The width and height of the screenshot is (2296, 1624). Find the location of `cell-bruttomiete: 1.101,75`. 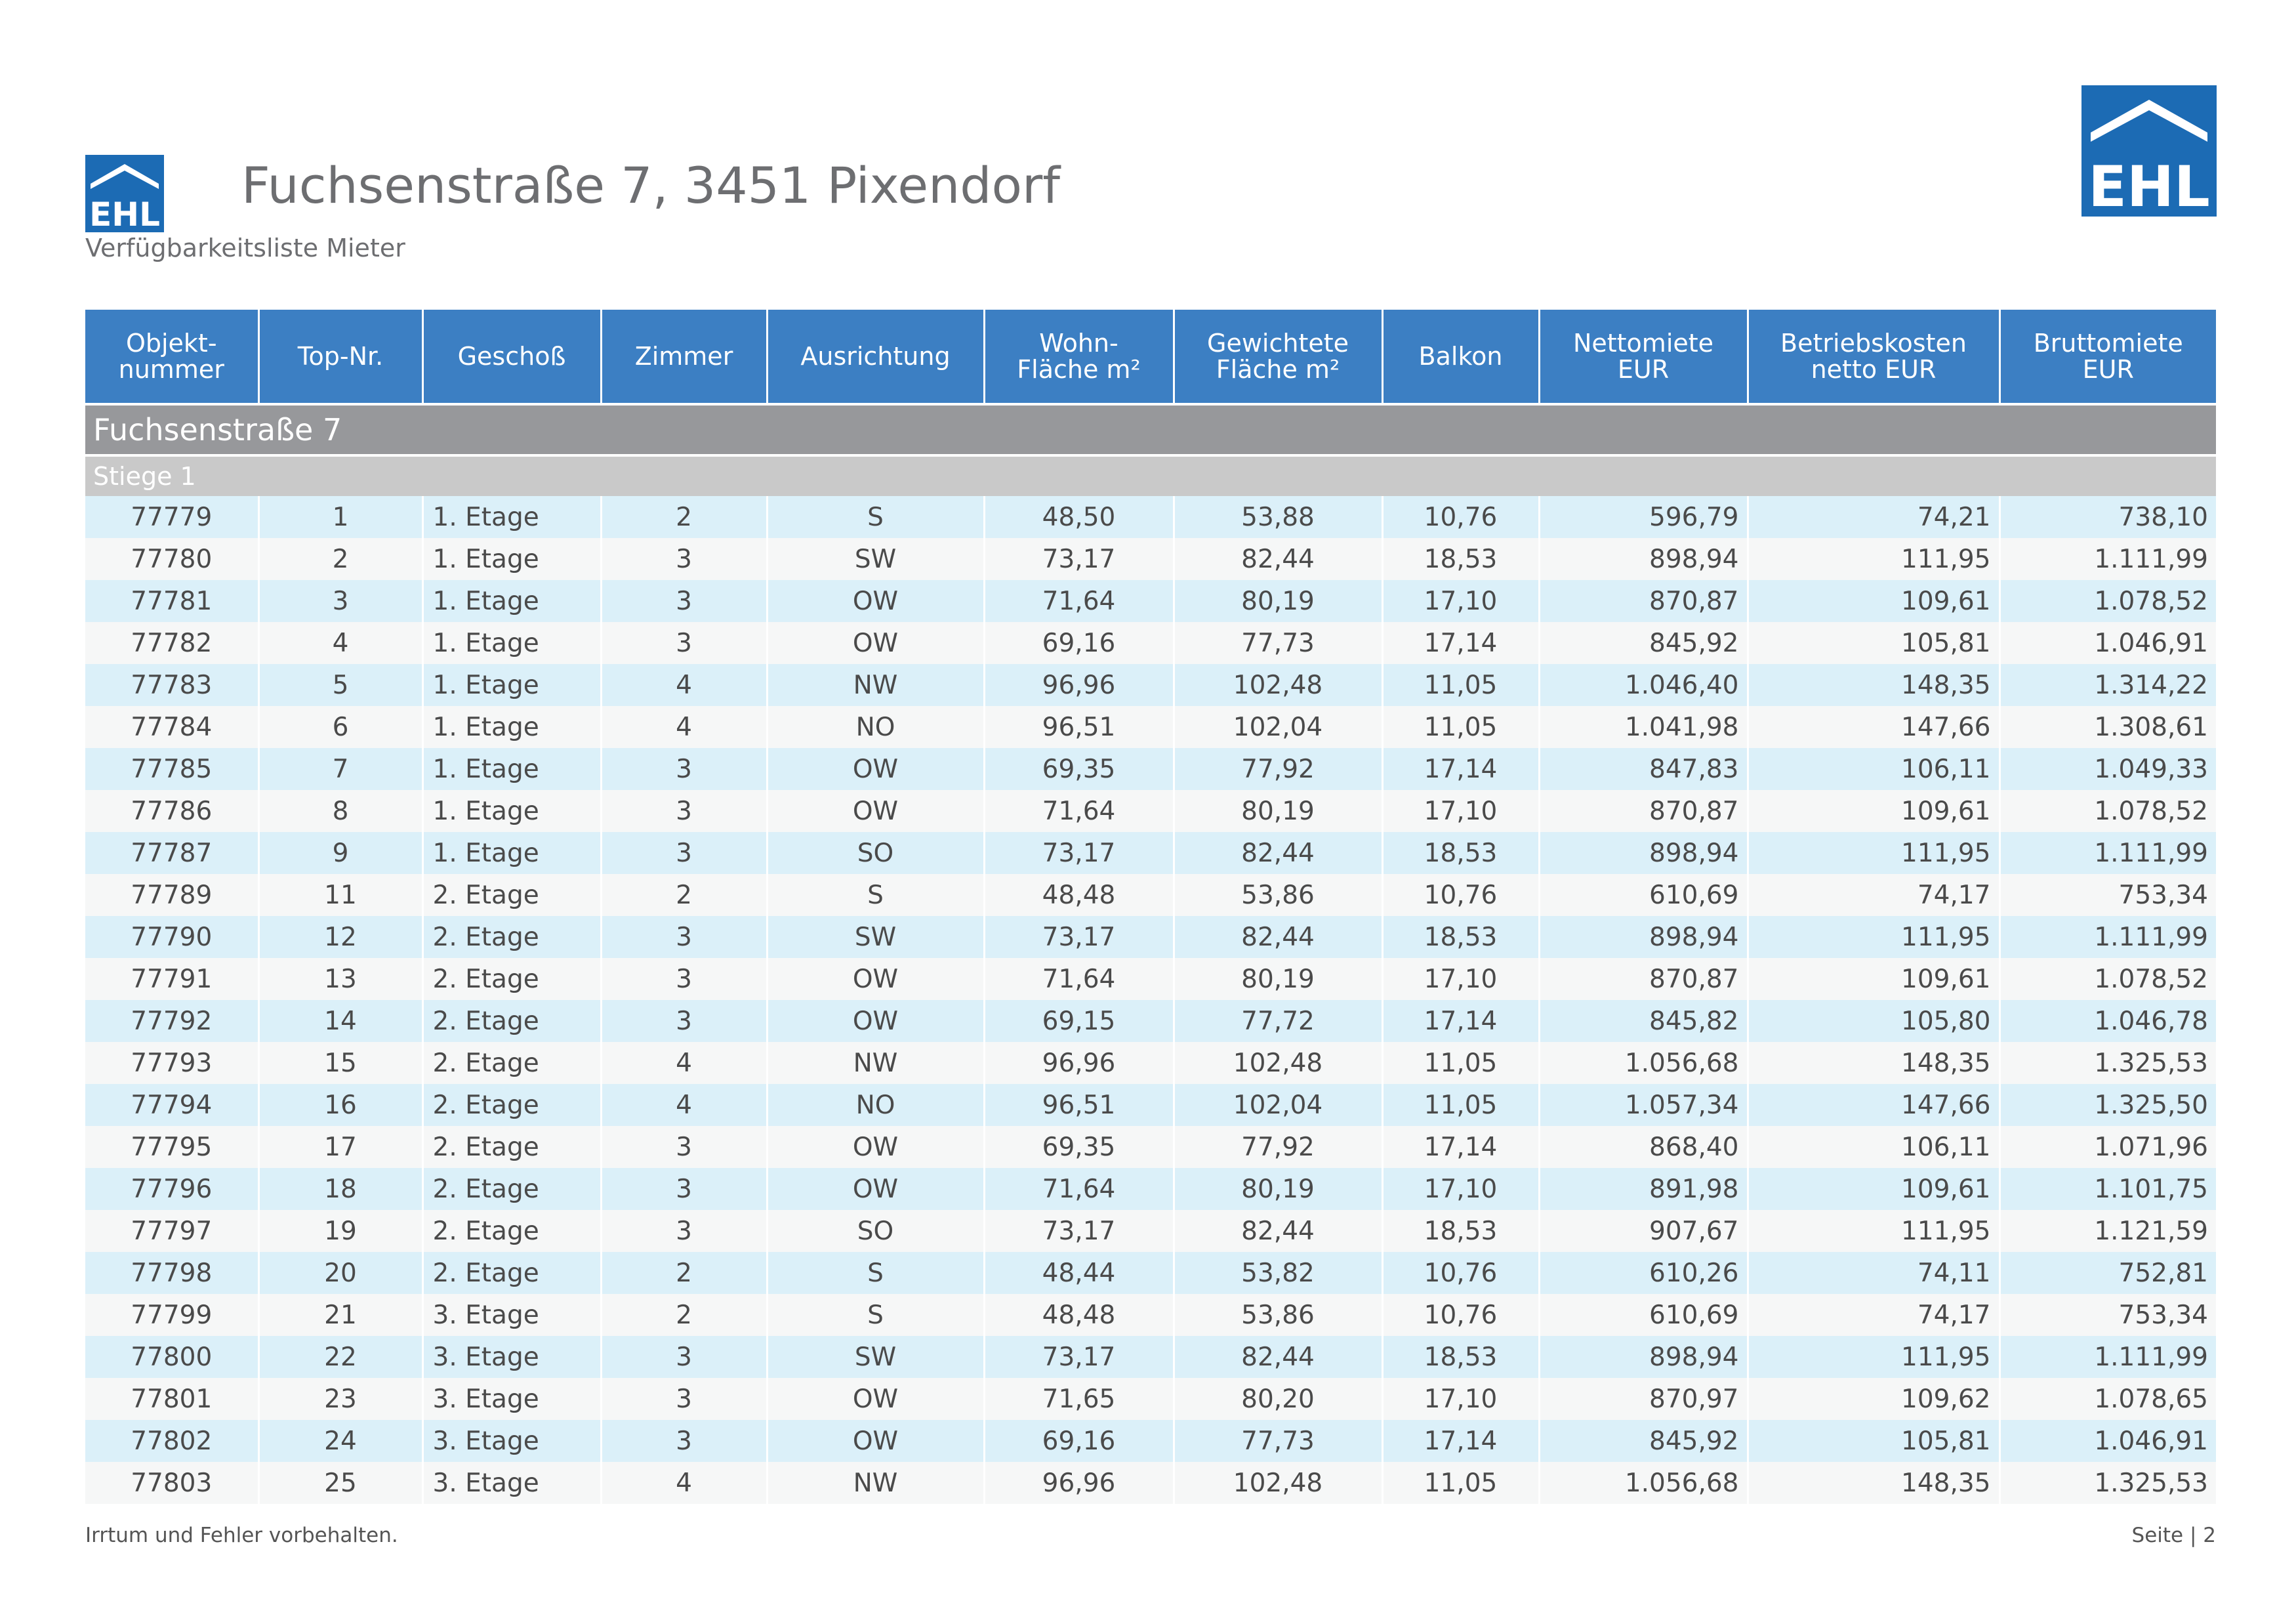

cell-bruttomiete: 1.101,75 is located at coordinates (2107, 1189).